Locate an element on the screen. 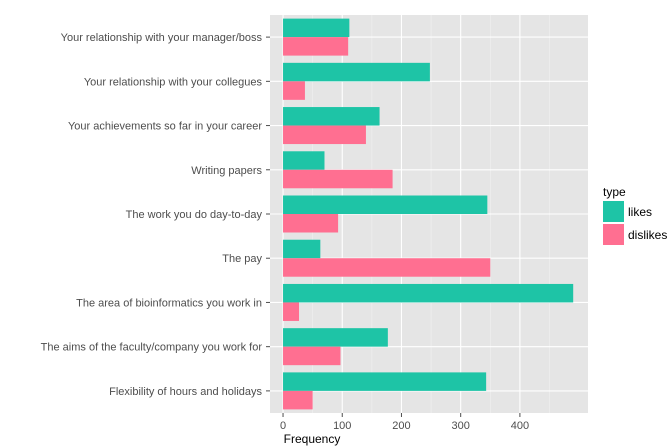 Image resolution: width=672 pixels, height=447 pixels. legend-title: type is located at coordinates (614, 192).